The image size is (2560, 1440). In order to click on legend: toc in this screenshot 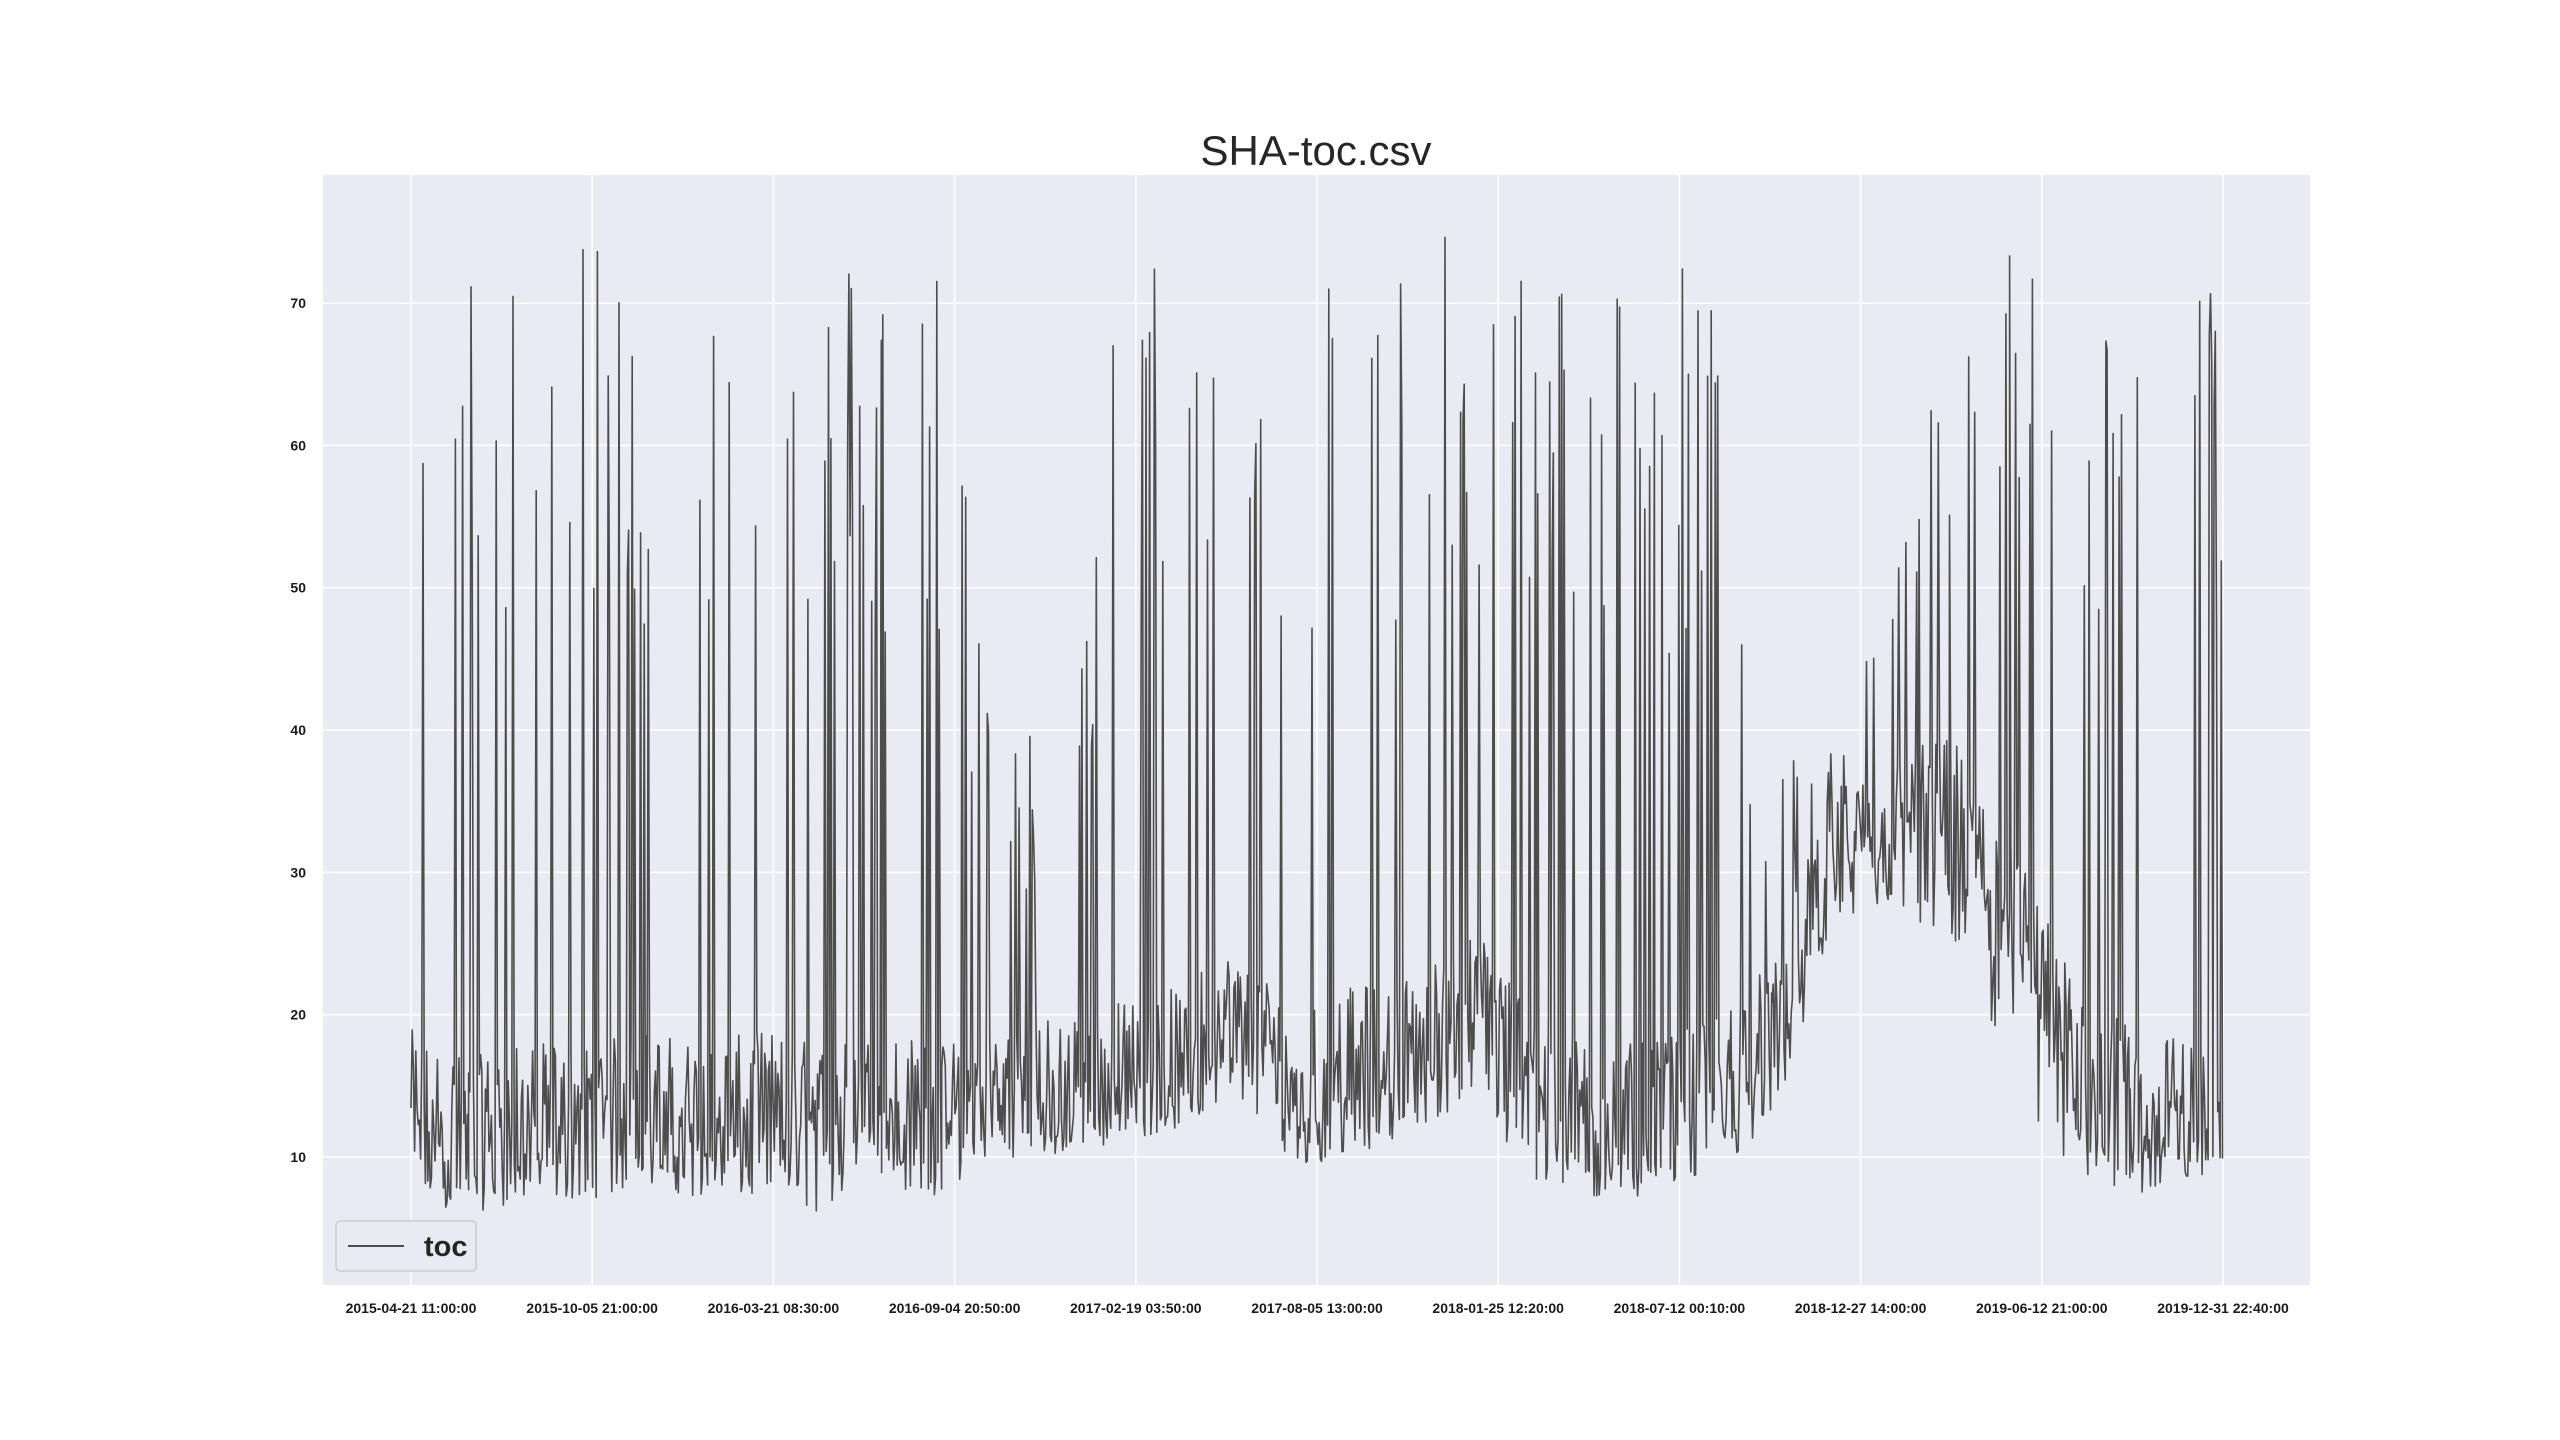, I will do `click(406, 1246)`.